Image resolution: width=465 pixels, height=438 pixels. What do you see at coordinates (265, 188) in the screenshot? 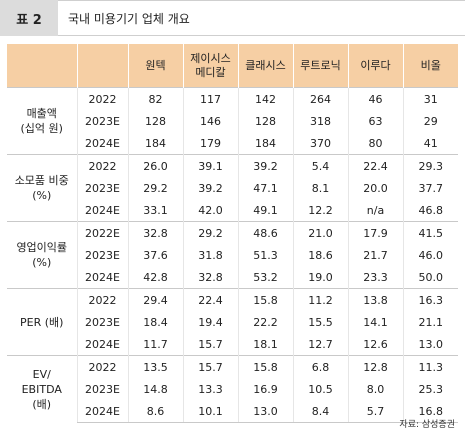
I see `value-cell: 47.1` at bounding box center [265, 188].